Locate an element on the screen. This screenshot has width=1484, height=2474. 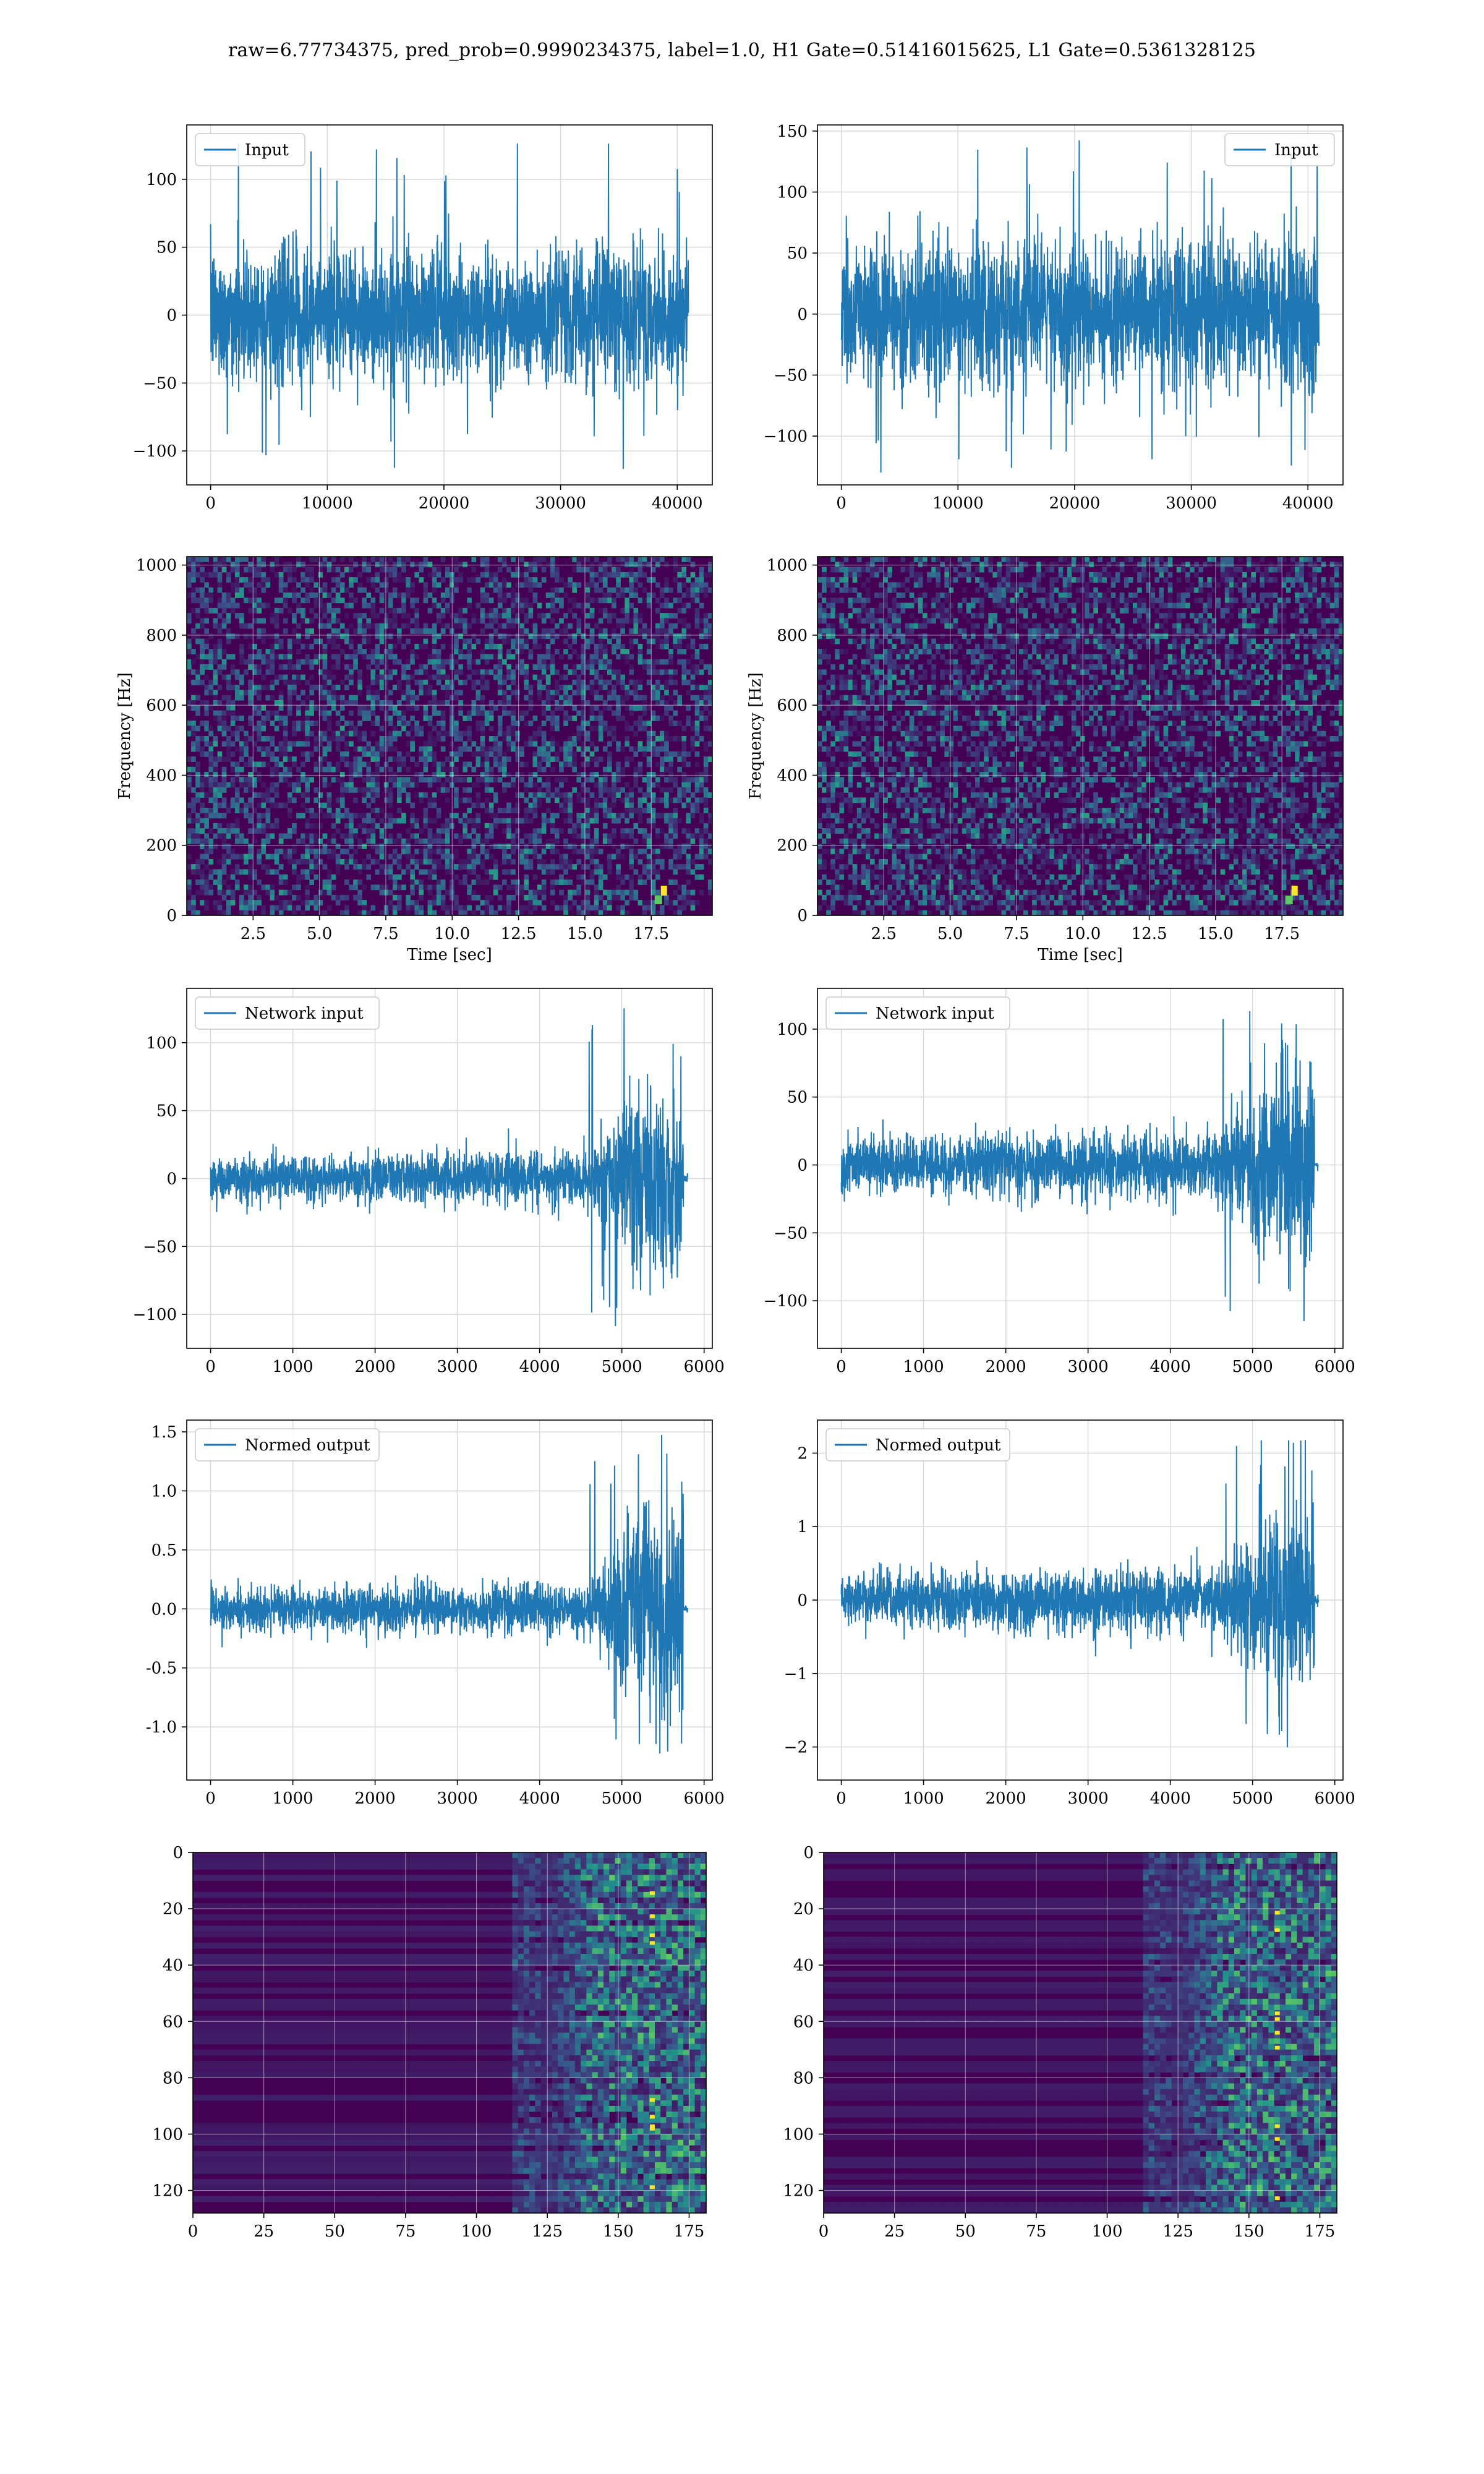
x-axis-label: Time [sec] is located at coordinates (449, 955).